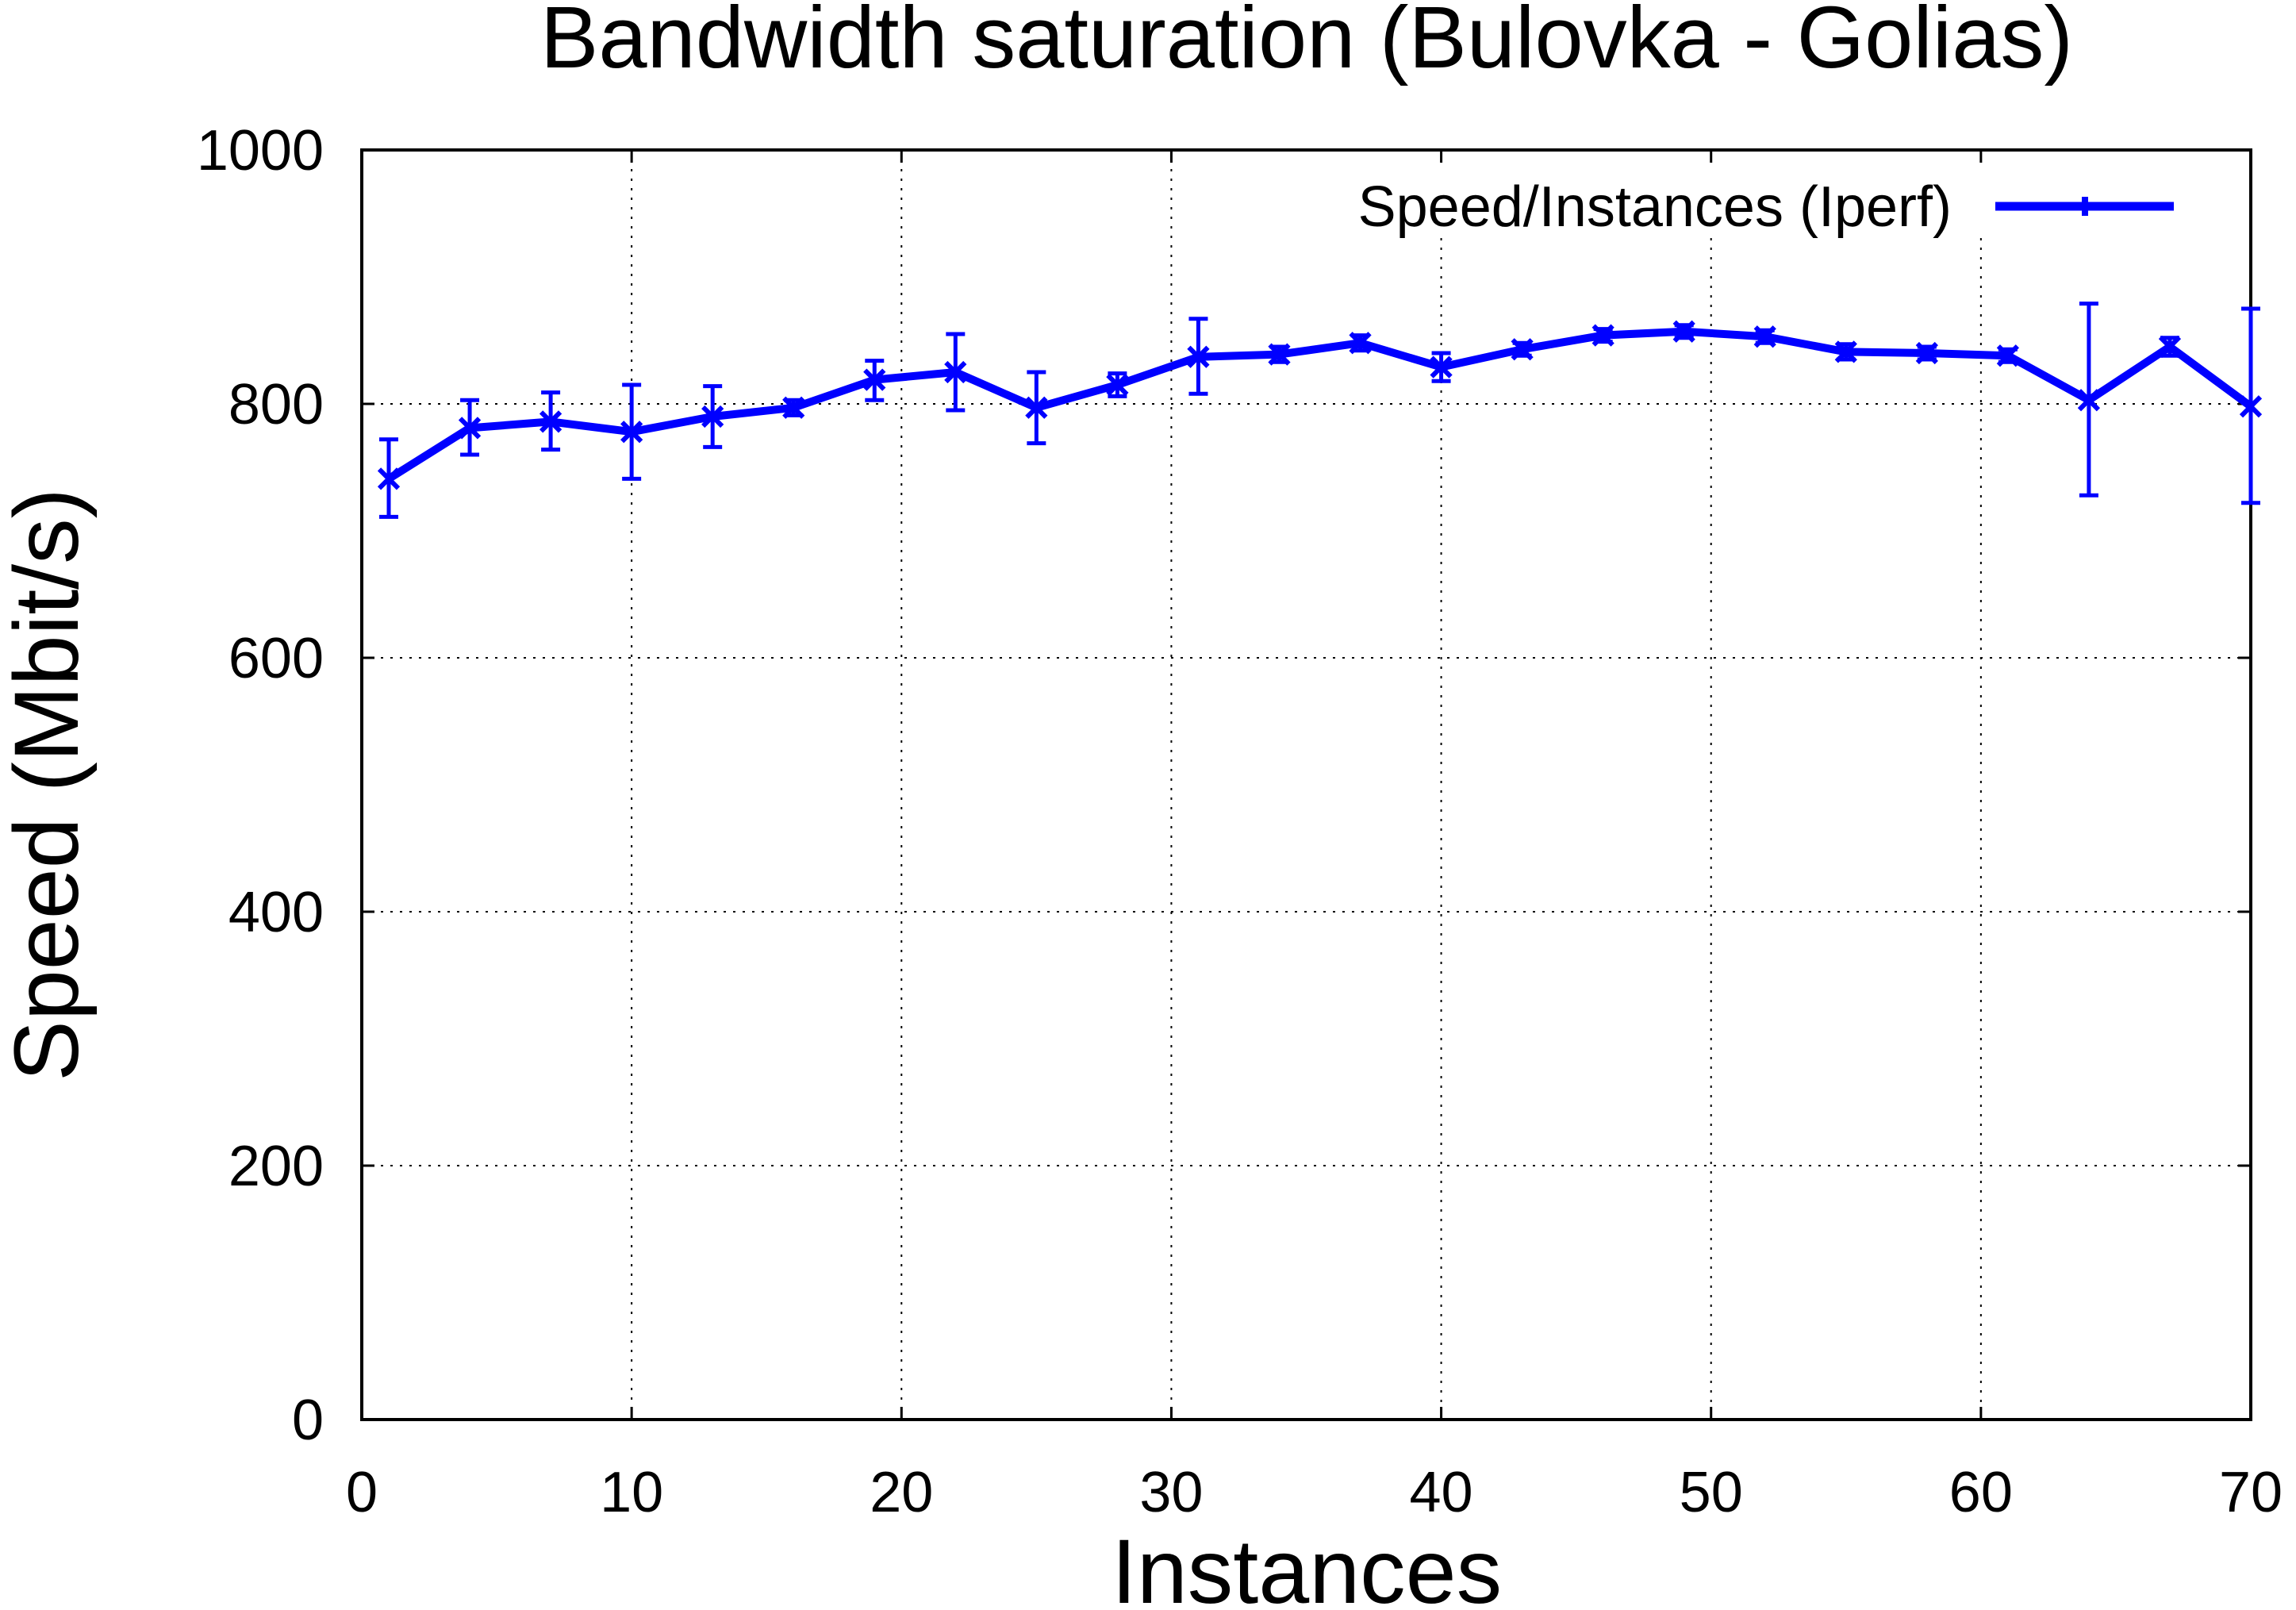  Describe the element at coordinates (362, 1492) in the screenshot. I see `x-tick-label: 0` at that location.